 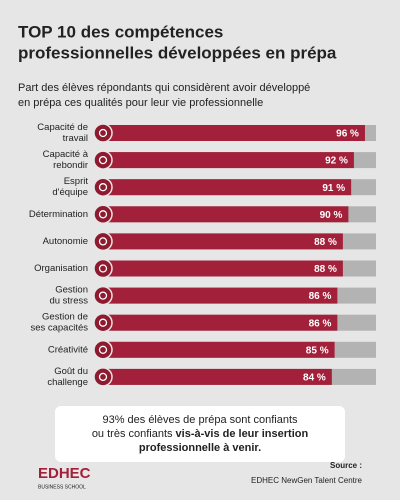 I want to click on value-label: 96 %, so click(x=347, y=134).